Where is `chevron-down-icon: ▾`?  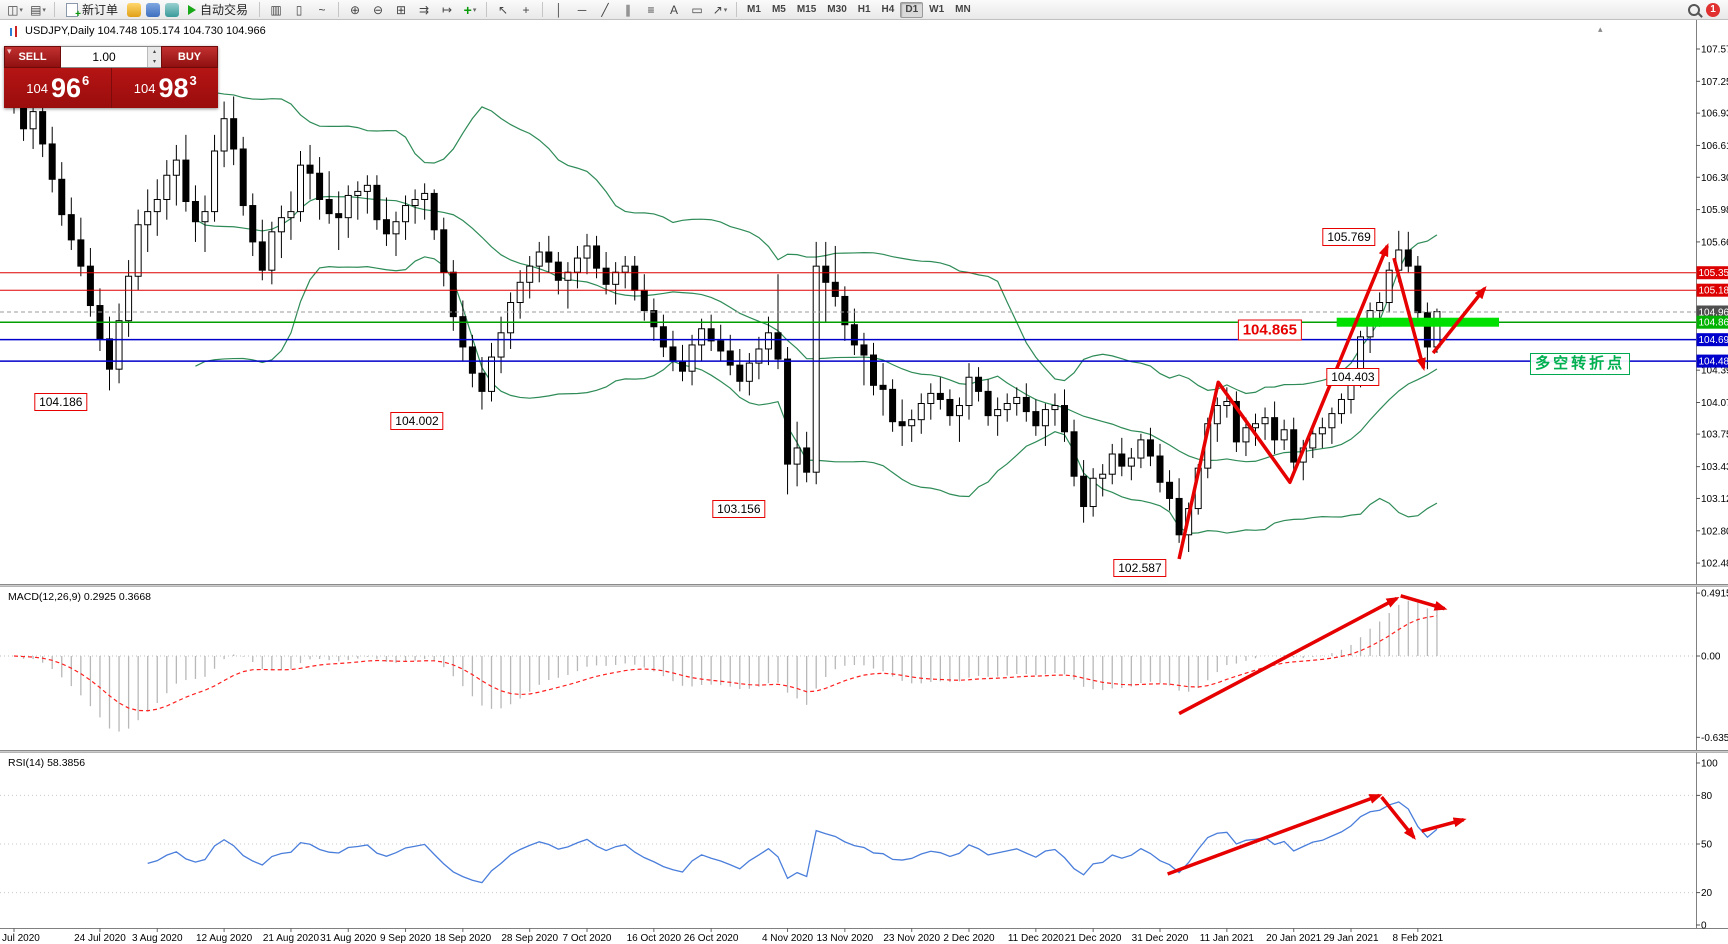 chevron-down-icon: ▾ is located at coordinates (725, 10).